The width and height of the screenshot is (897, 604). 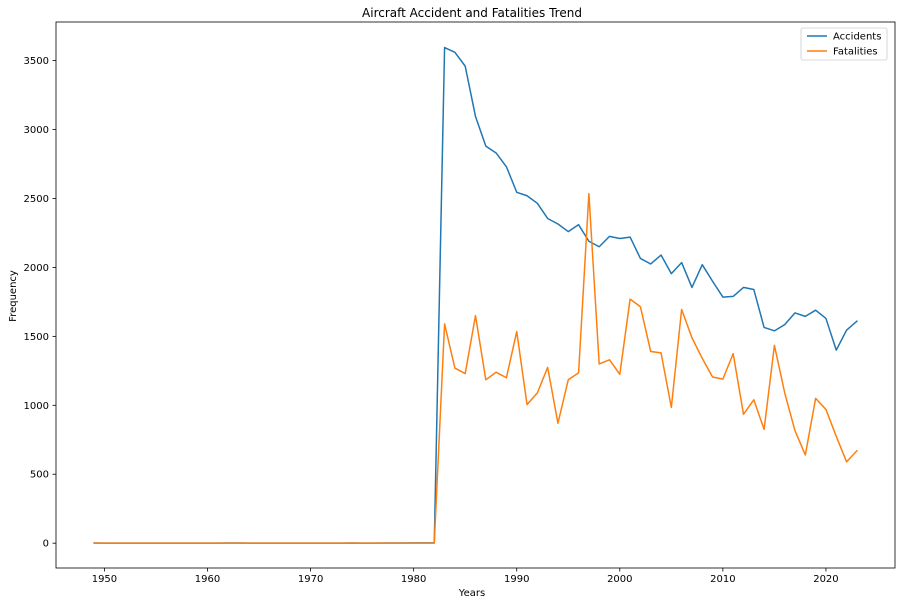 What do you see at coordinates (36, 268) in the screenshot?
I see `y-tick-label: 2000` at bounding box center [36, 268].